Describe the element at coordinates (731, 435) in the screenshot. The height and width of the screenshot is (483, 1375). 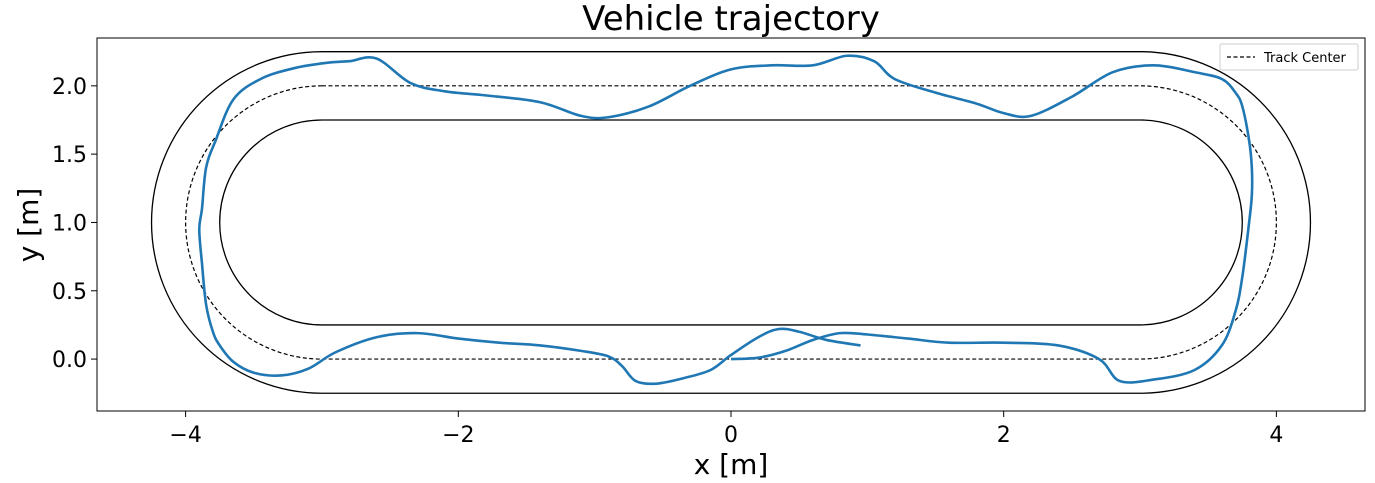
I see `x-tick-label: 0` at that location.